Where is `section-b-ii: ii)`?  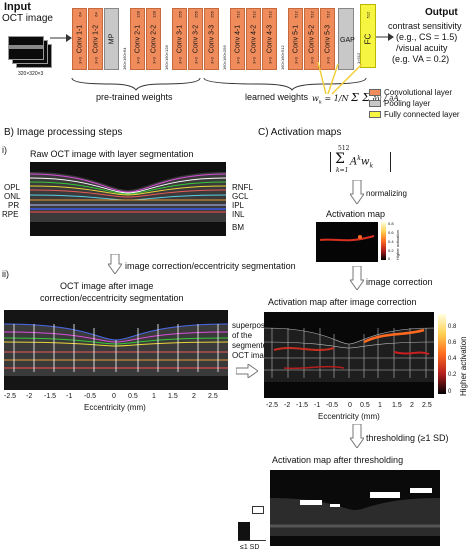
section-b-ii: ii) is located at coordinates (5, 274).